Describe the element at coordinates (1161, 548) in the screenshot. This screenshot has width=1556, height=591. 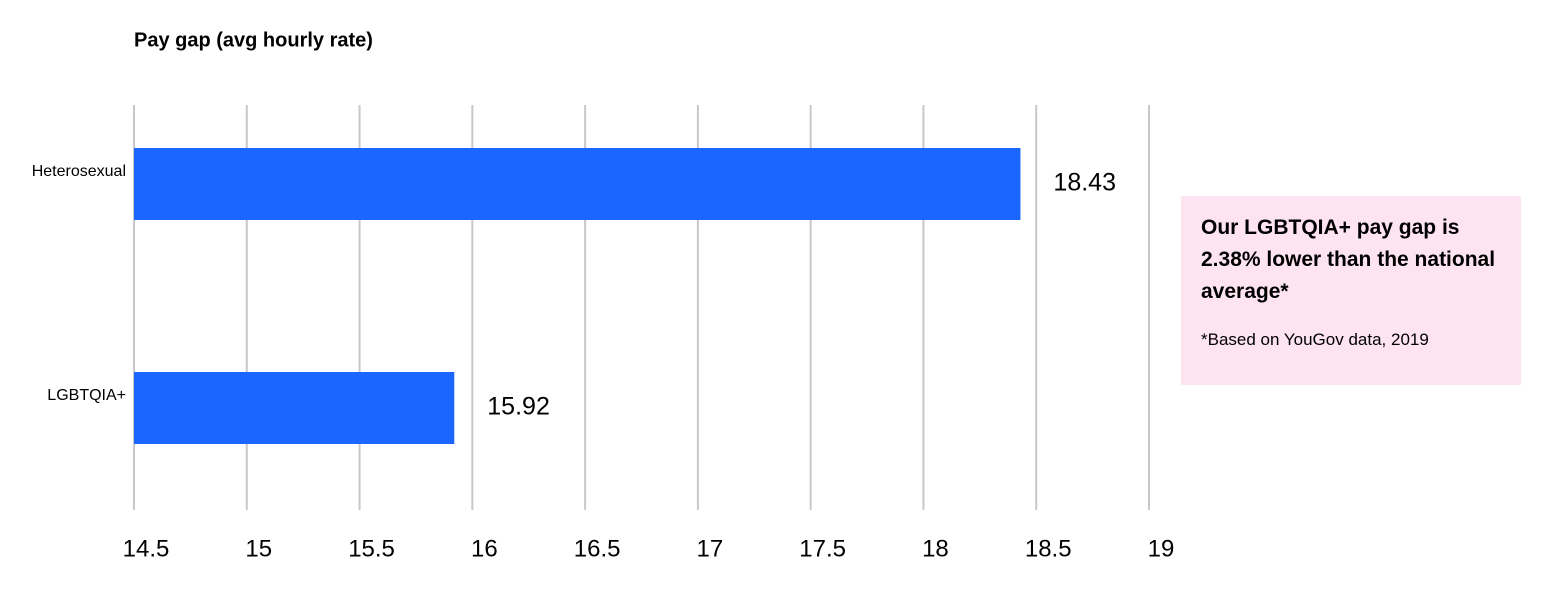
I see `x-tick-label: 19` at that location.